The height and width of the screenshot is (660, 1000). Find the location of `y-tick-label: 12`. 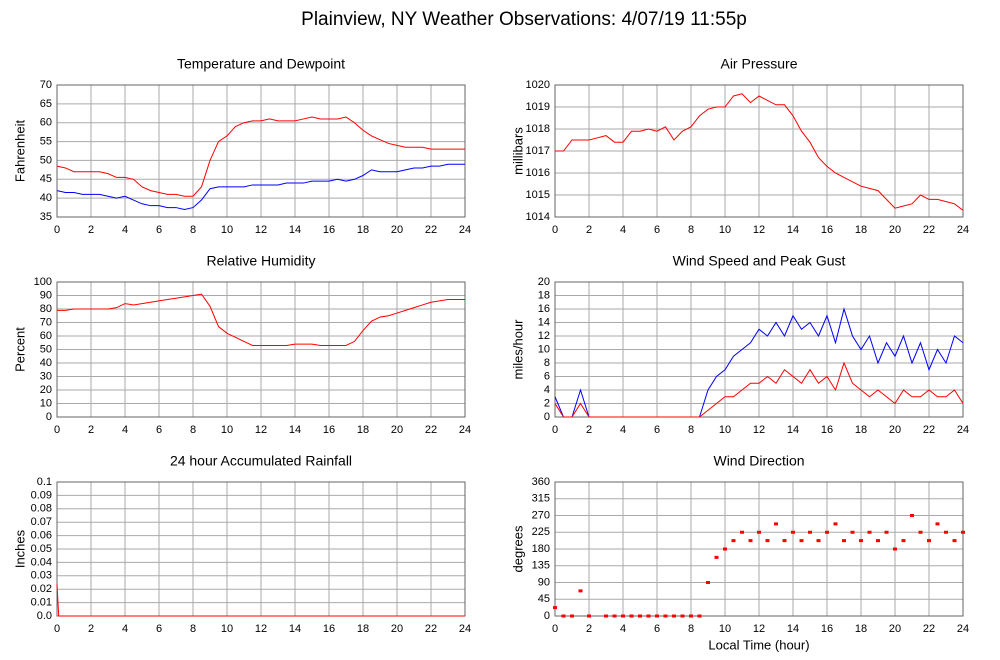

y-tick-label: 12 is located at coordinates (544, 336).